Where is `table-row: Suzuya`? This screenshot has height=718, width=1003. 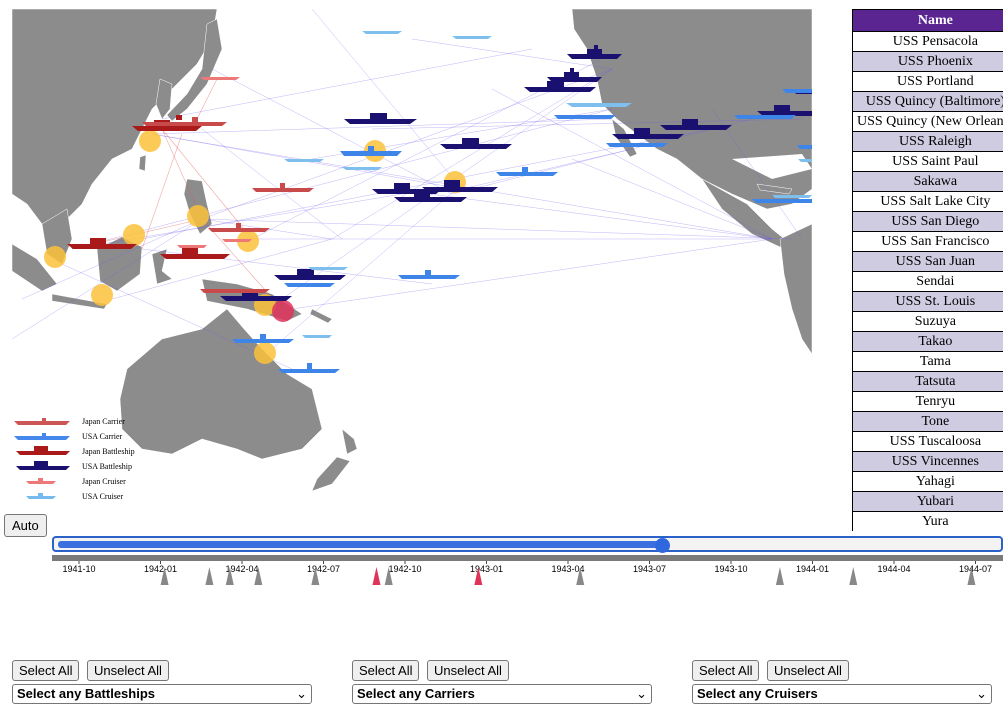
table-row: Suzuya is located at coordinates (927, 321).